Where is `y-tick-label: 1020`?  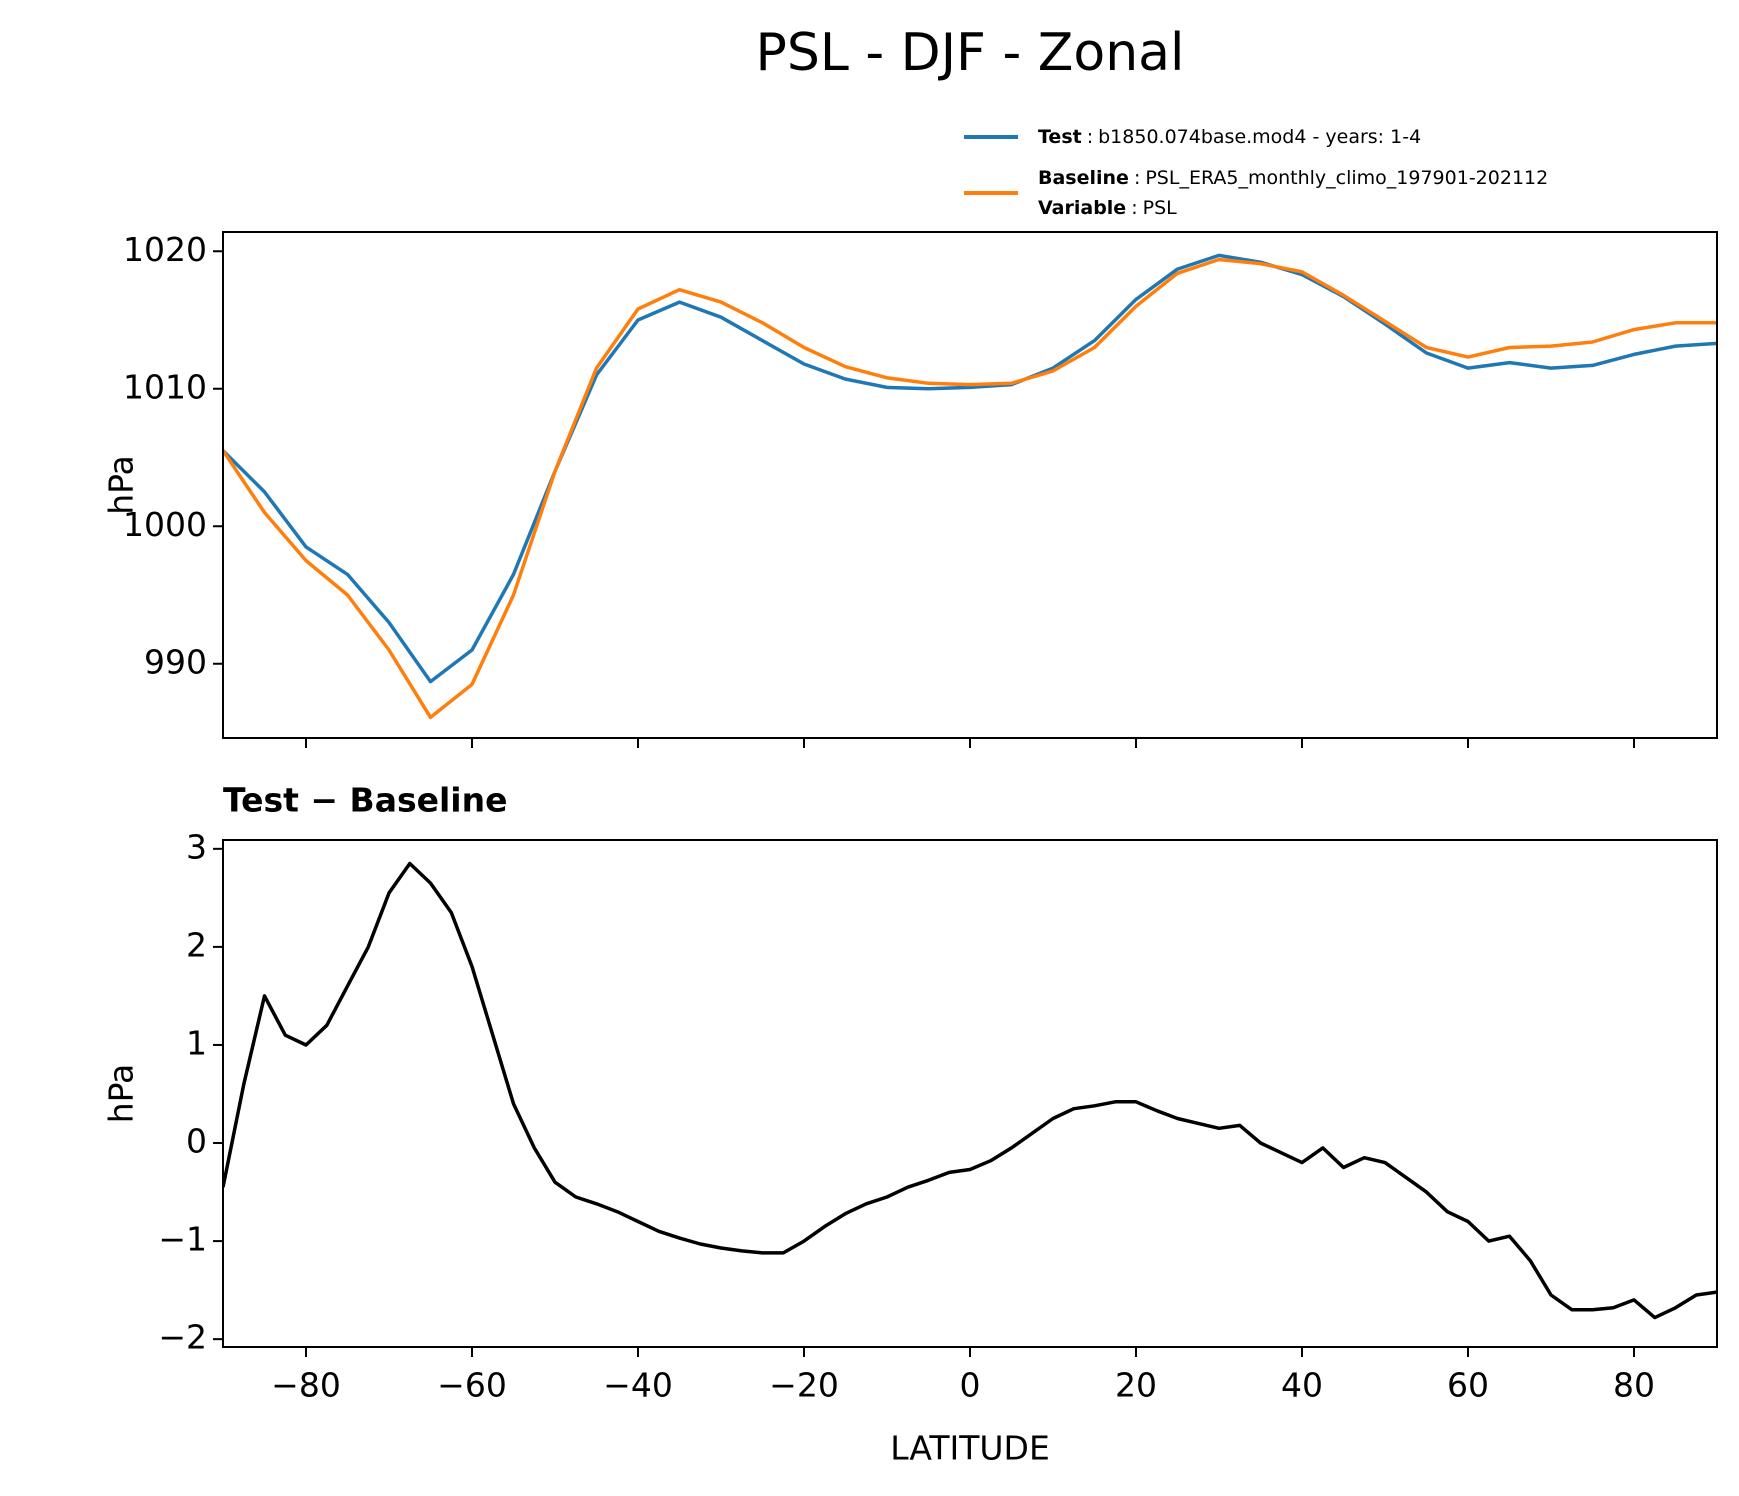
y-tick-label: 1020 is located at coordinates (165, 249).